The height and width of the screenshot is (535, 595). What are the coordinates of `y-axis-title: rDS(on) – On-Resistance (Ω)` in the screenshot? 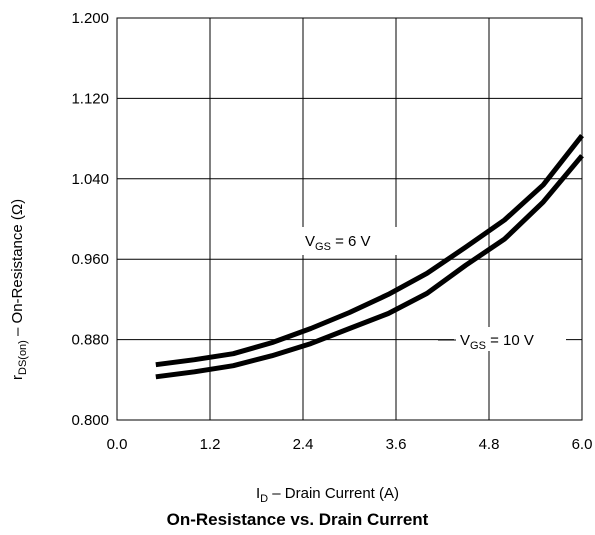 It's located at (19, 289).